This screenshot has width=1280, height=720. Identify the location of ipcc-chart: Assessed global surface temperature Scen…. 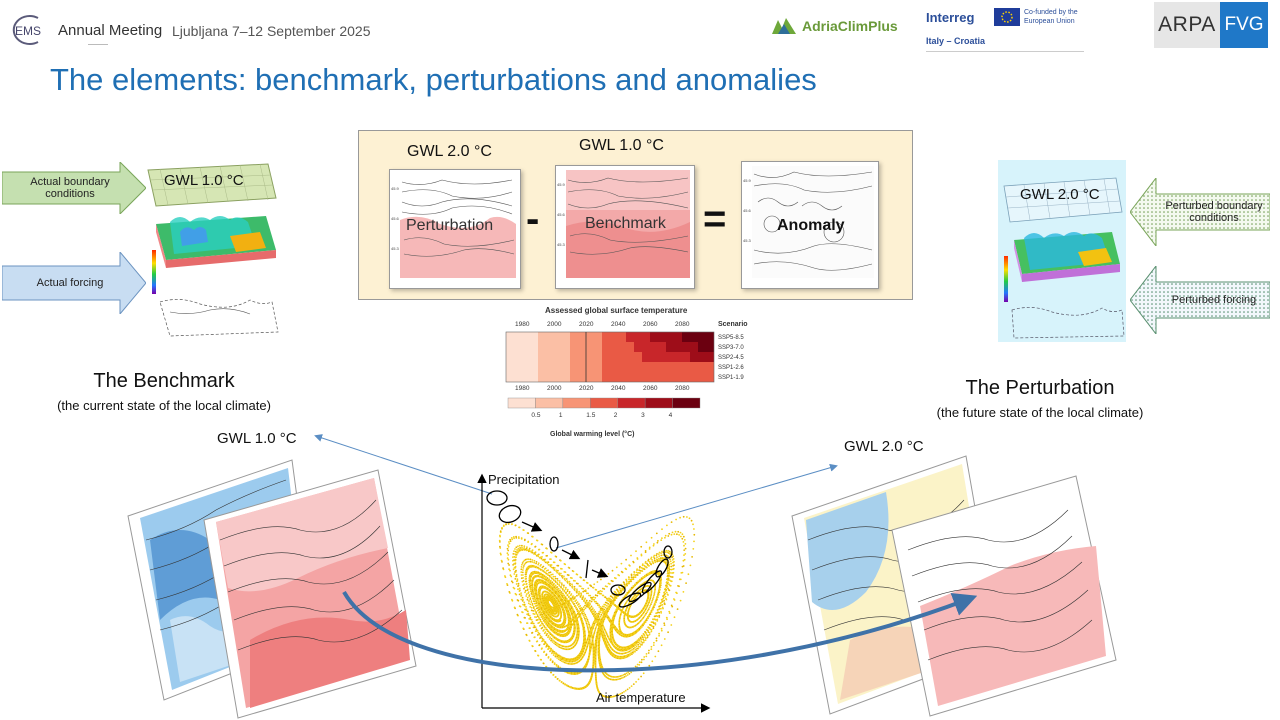
(630, 372).